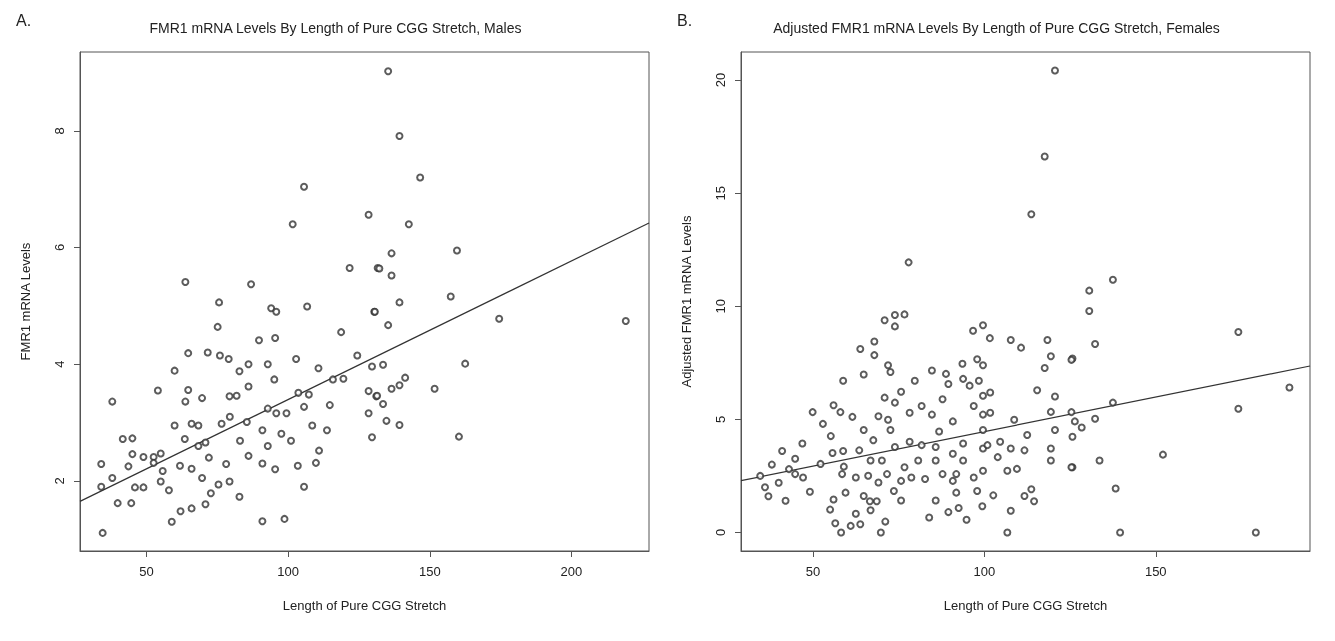  What do you see at coordinates (720, 193) in the screenshot?
I see `y-tick-label: 15` at bounding box center [720, 193].